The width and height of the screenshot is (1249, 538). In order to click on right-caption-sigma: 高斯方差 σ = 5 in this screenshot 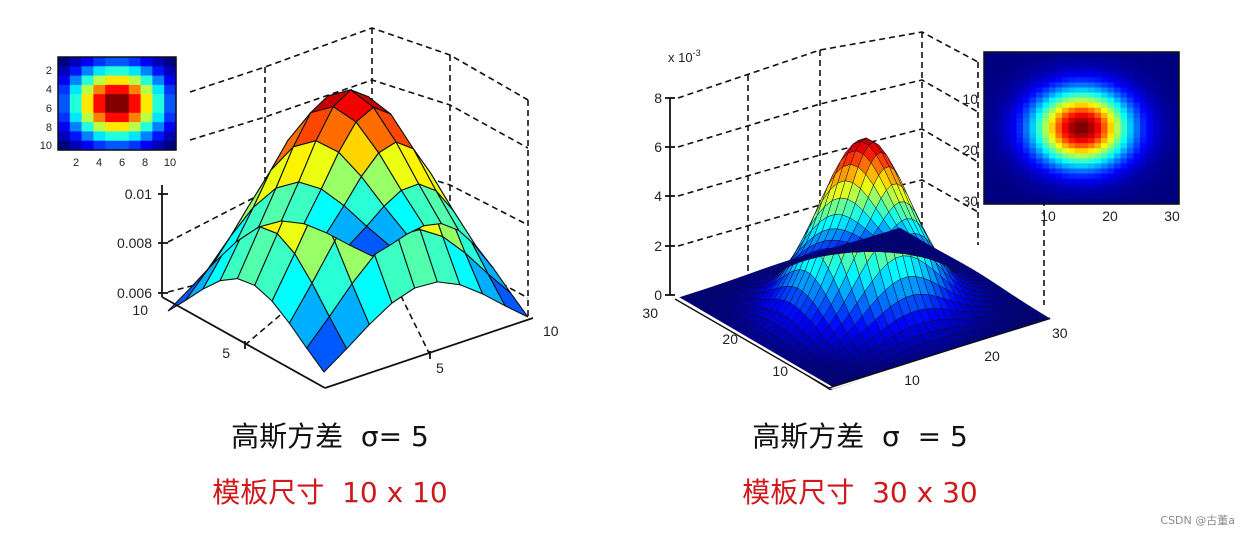, I will do `click(860, 436)`.